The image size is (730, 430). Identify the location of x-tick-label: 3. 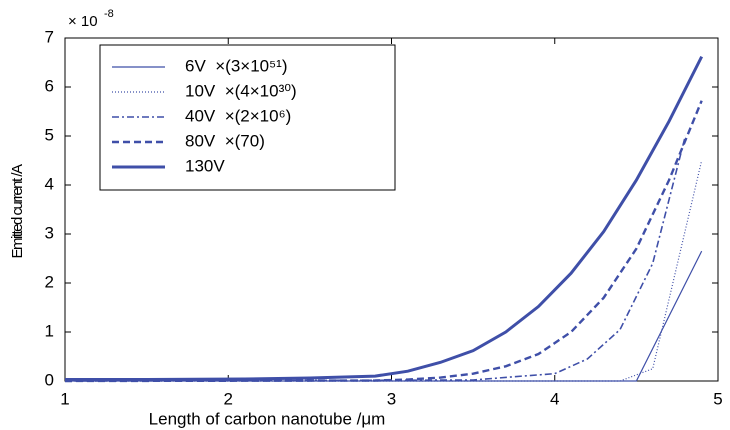
(391, 398).